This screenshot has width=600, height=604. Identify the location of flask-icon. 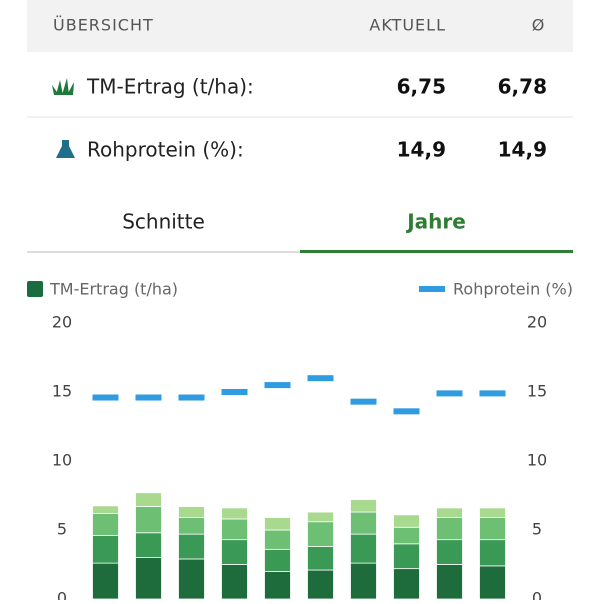
(65, 149).